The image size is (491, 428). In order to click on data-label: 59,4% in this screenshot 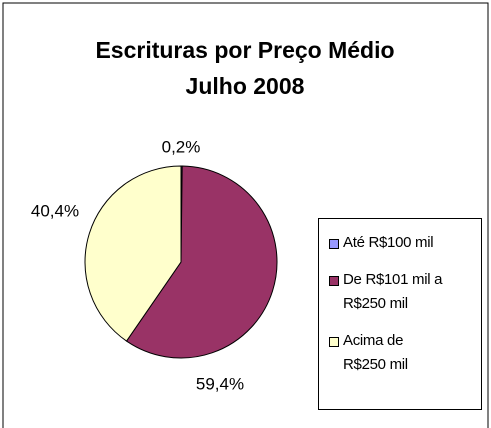, I will do `click(220, 383)`.